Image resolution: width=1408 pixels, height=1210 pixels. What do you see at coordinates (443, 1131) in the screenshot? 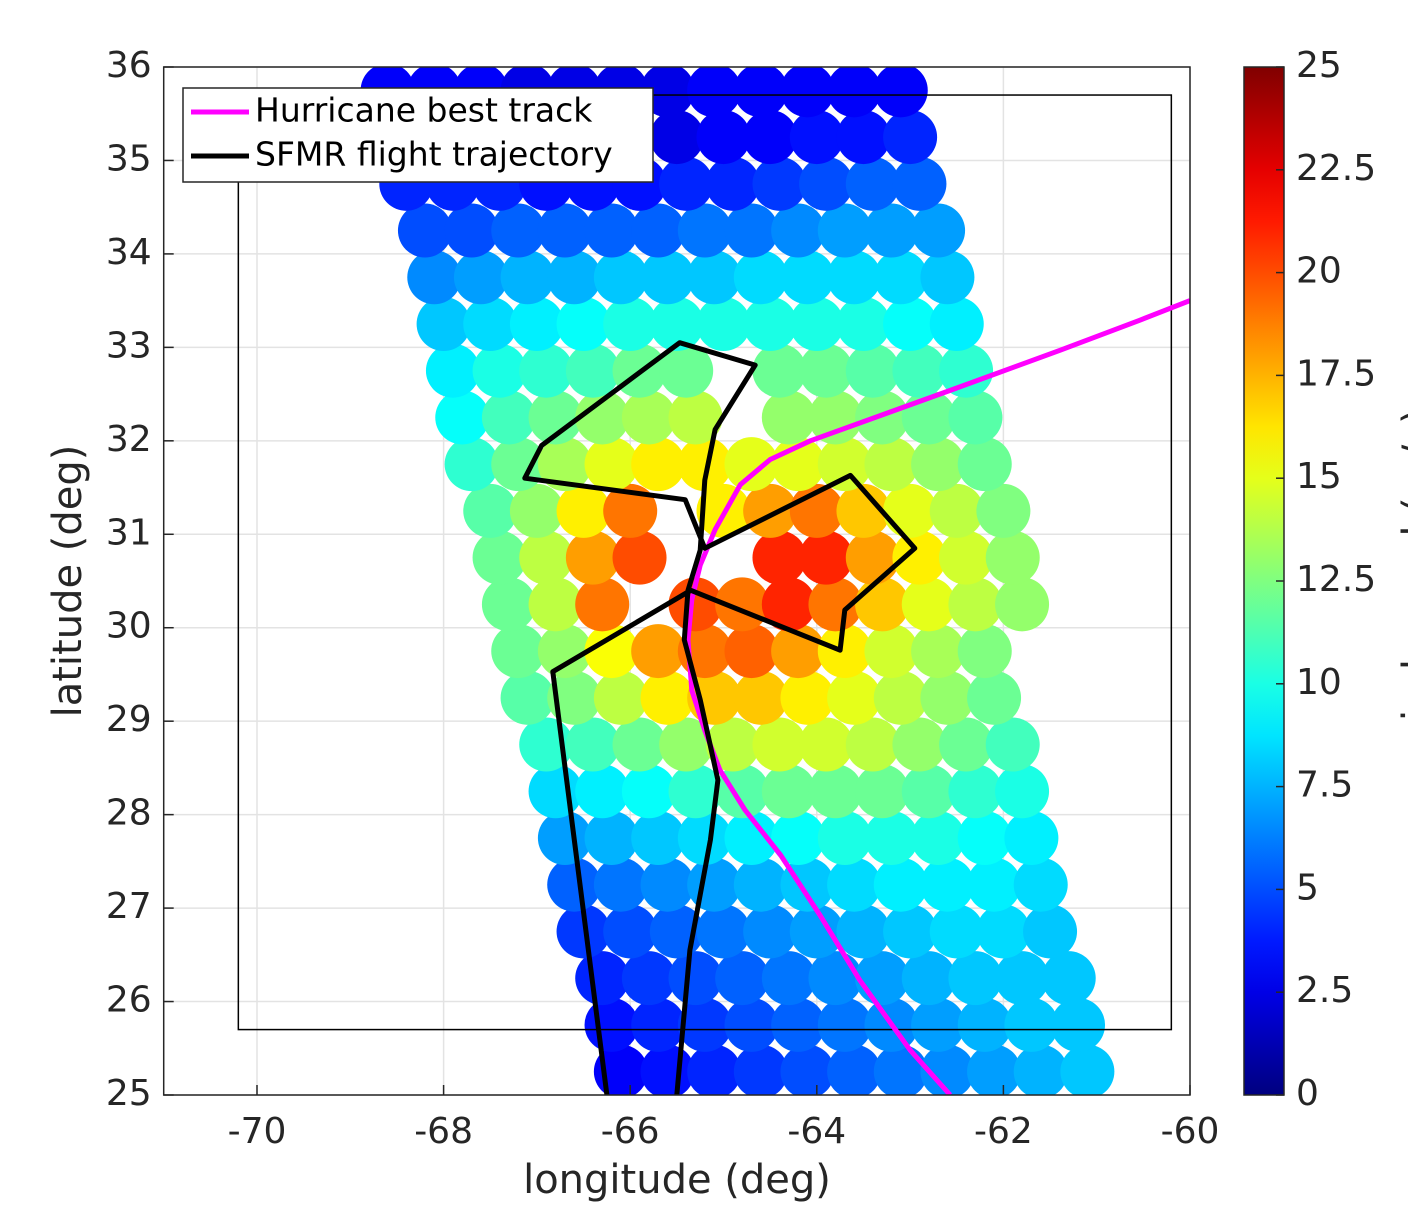
I see `x-tick-label: -68` at bounding box center [443, 1131].